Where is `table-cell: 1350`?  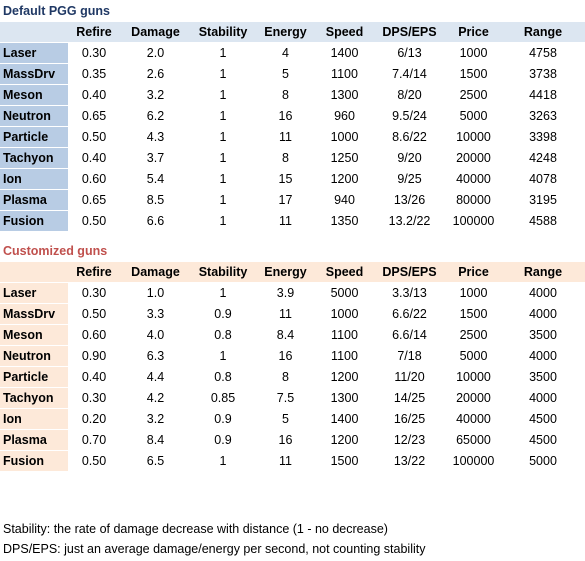 table-cell: 1350 is located at coordinates (344, 220).